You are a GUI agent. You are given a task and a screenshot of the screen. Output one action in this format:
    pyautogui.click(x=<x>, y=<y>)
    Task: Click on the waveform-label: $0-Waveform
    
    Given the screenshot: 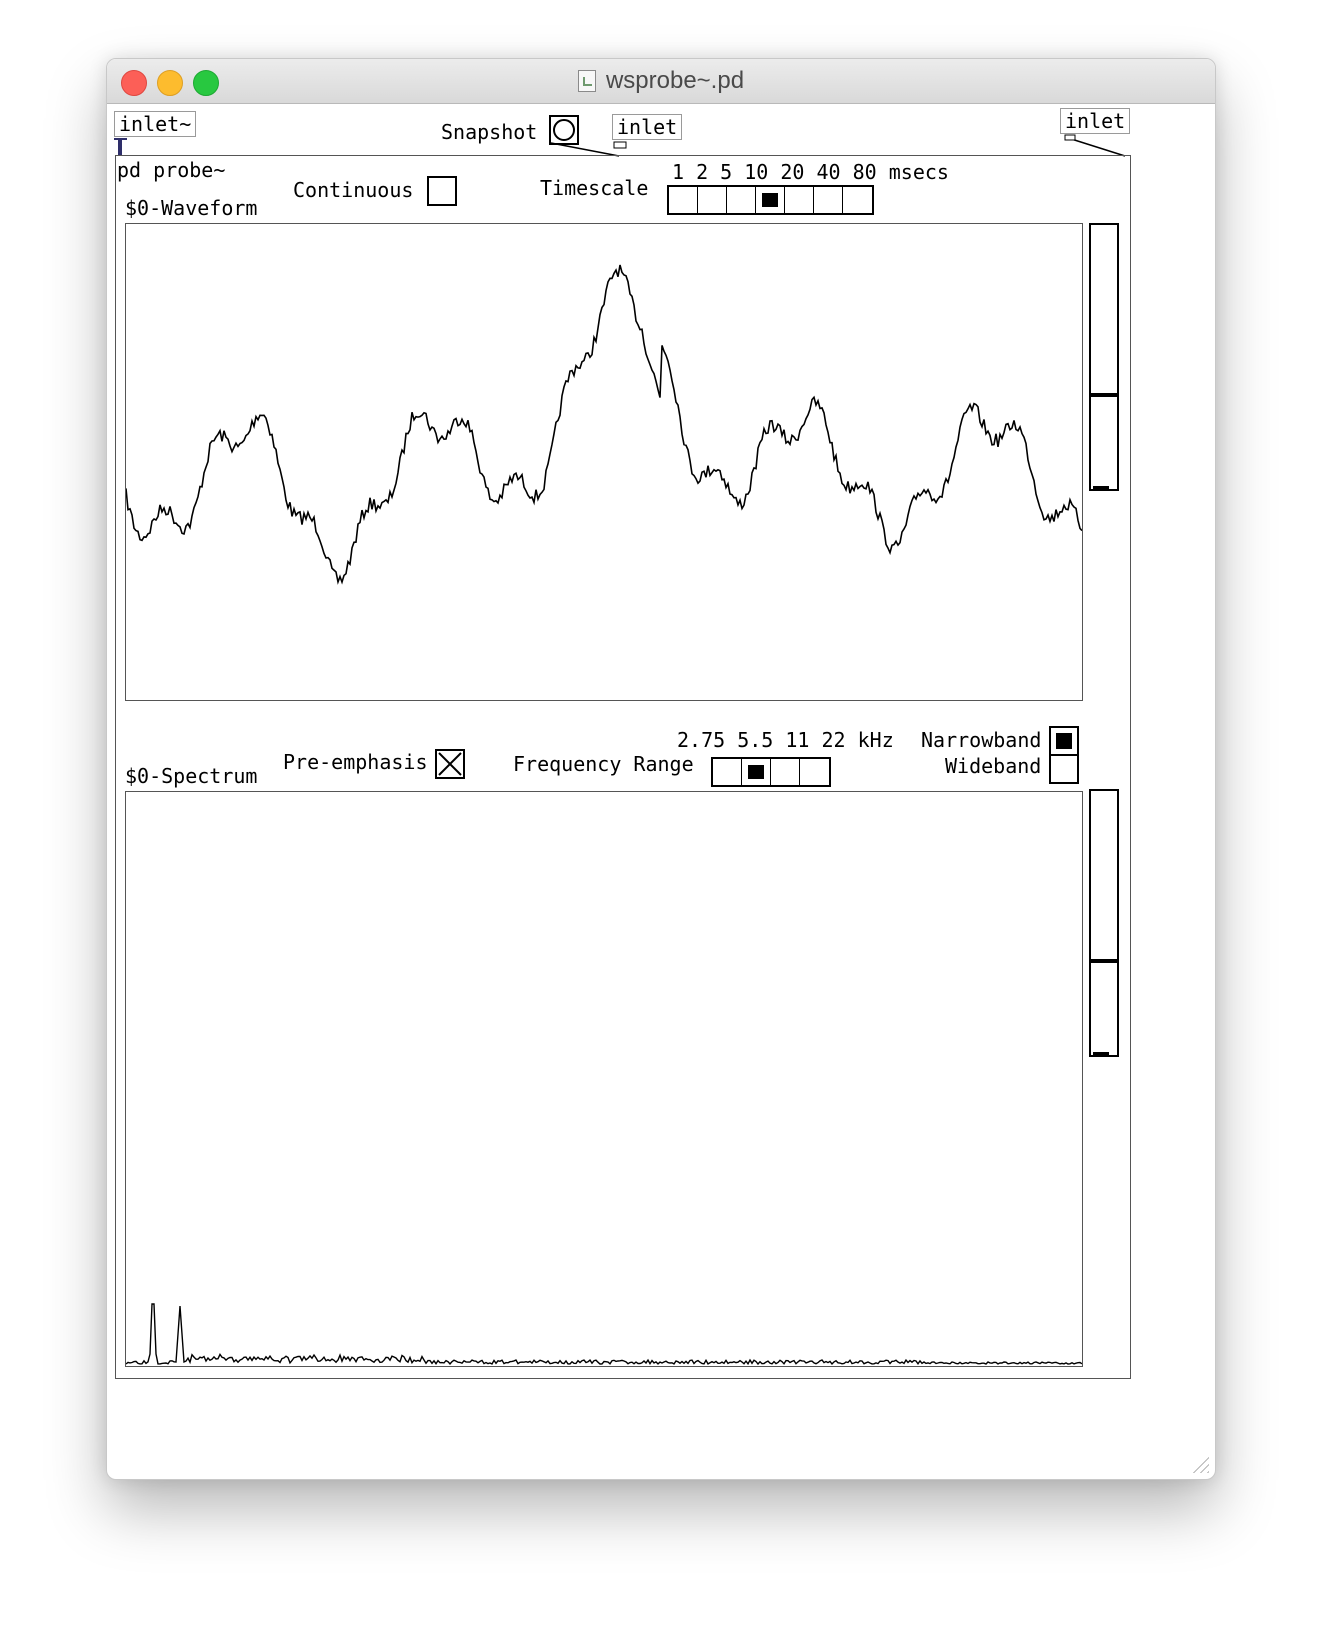 What is the action you would take?
    pyautogui.click(x=191, y=208)
    